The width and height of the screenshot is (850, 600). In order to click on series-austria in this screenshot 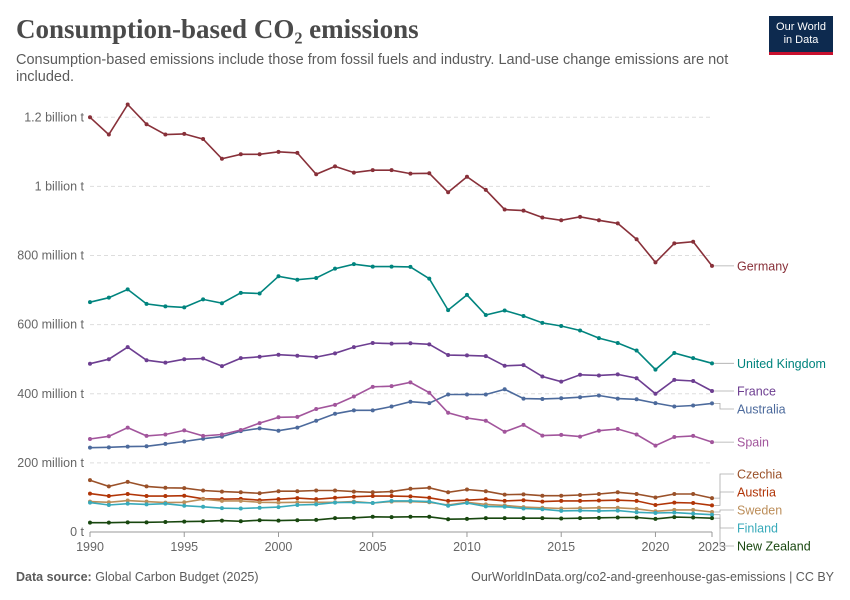, I will do `click(401, 499)`.